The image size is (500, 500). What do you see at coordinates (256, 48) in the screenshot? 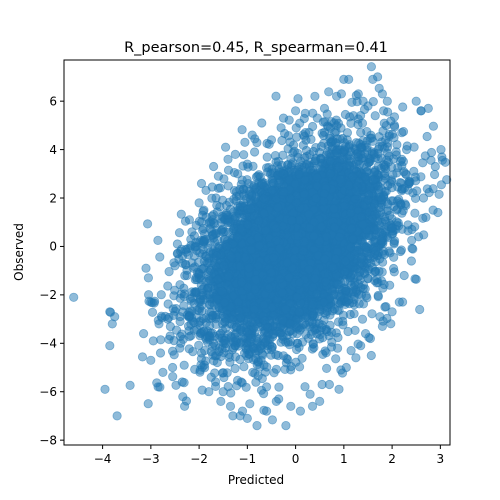
I see `chart-title: R_pearson=0.45, R_spearman=0.41` at bounding box center [256, 48].